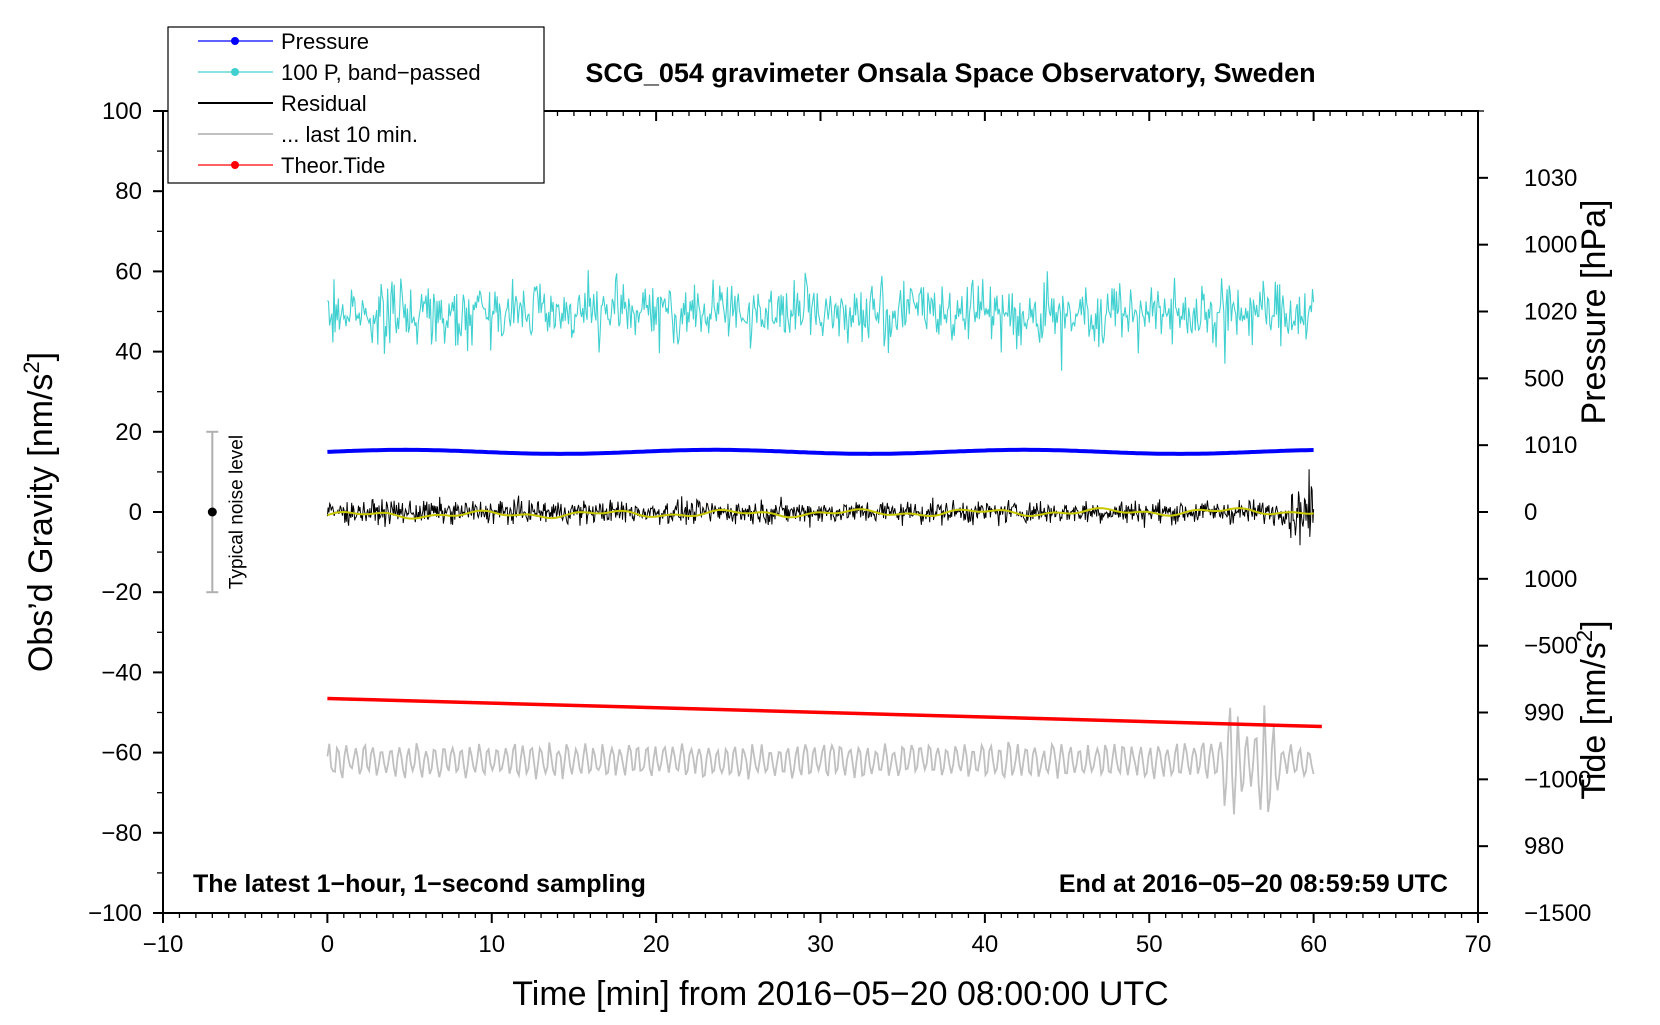  Describe the element at coordinates (1527, 485) in the screenshot. I see `pressure-axis-ticks: 980 990 1000 1010 1020 1030` at that location.